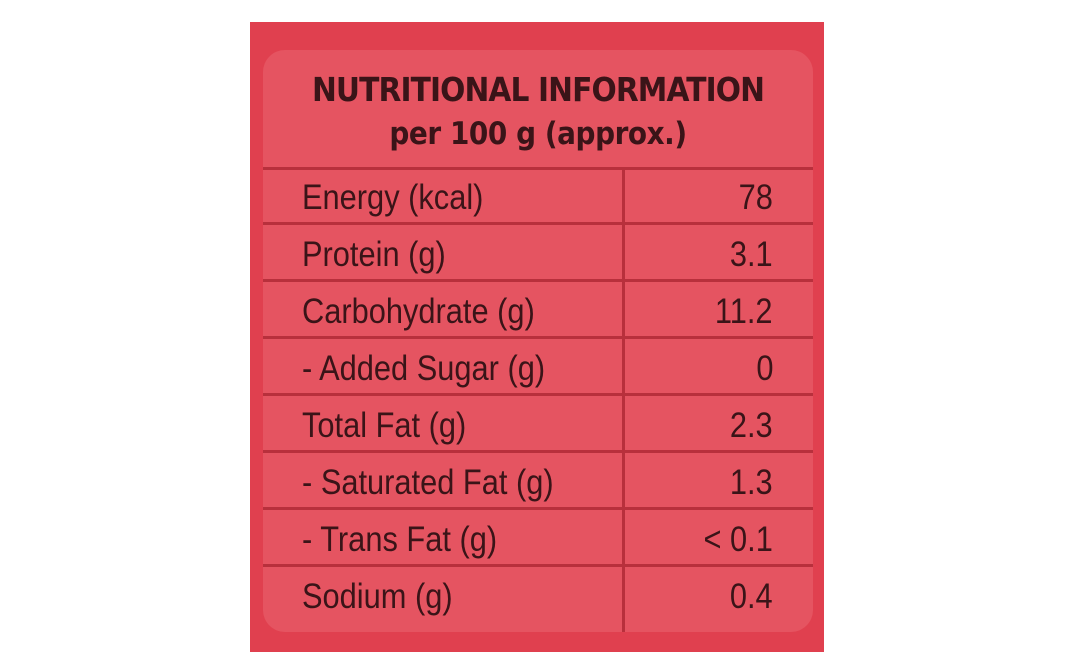  Describe the element at coordinates (538, 311) in the screenshot. I see `table-row-carbohydrate: Carbohydrate (g) 11.2` at that location.